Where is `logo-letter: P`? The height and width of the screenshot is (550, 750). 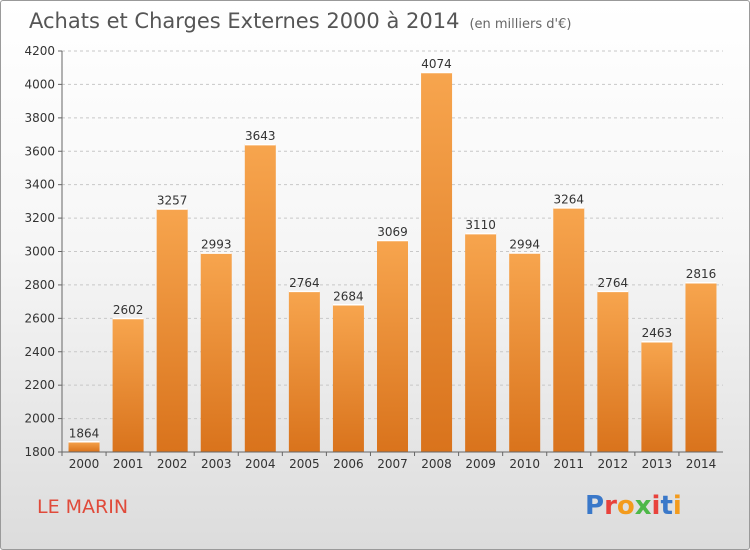
logo-letter: P is located at coordinates (595, 506).